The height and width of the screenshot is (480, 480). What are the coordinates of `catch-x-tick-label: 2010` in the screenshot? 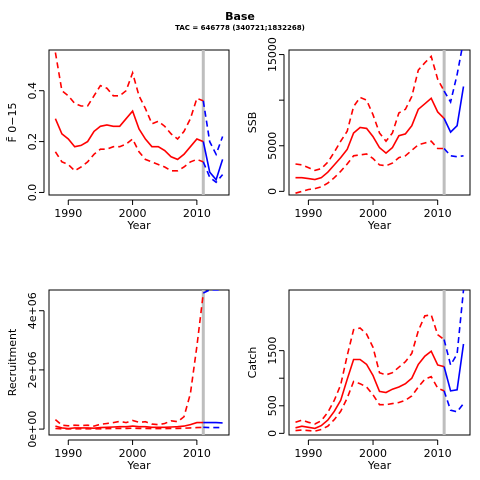 It's located at (438, 453).